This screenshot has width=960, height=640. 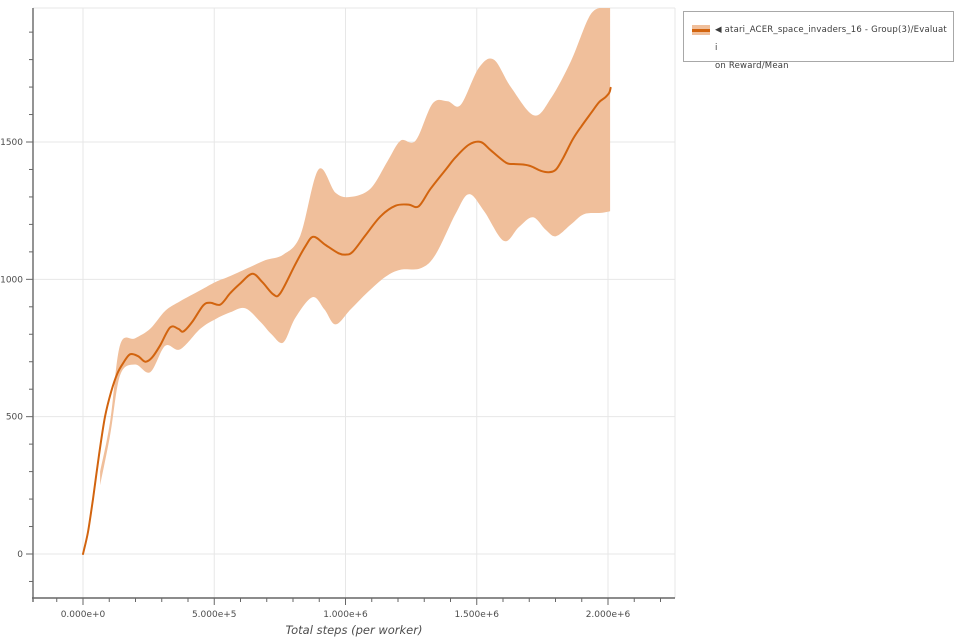 What do you see at coordinates (214, 615) in the screenshot?
I see `x-tick-label: 5.000e+5` at bounding box center [214, 615].